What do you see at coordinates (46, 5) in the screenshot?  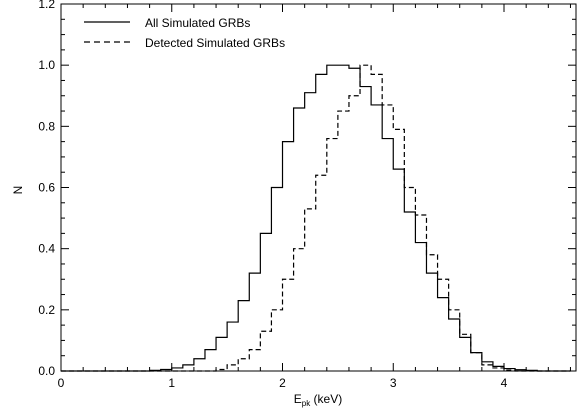 I see `y-tick-label: 1.2` at bounding box center [46, 5].